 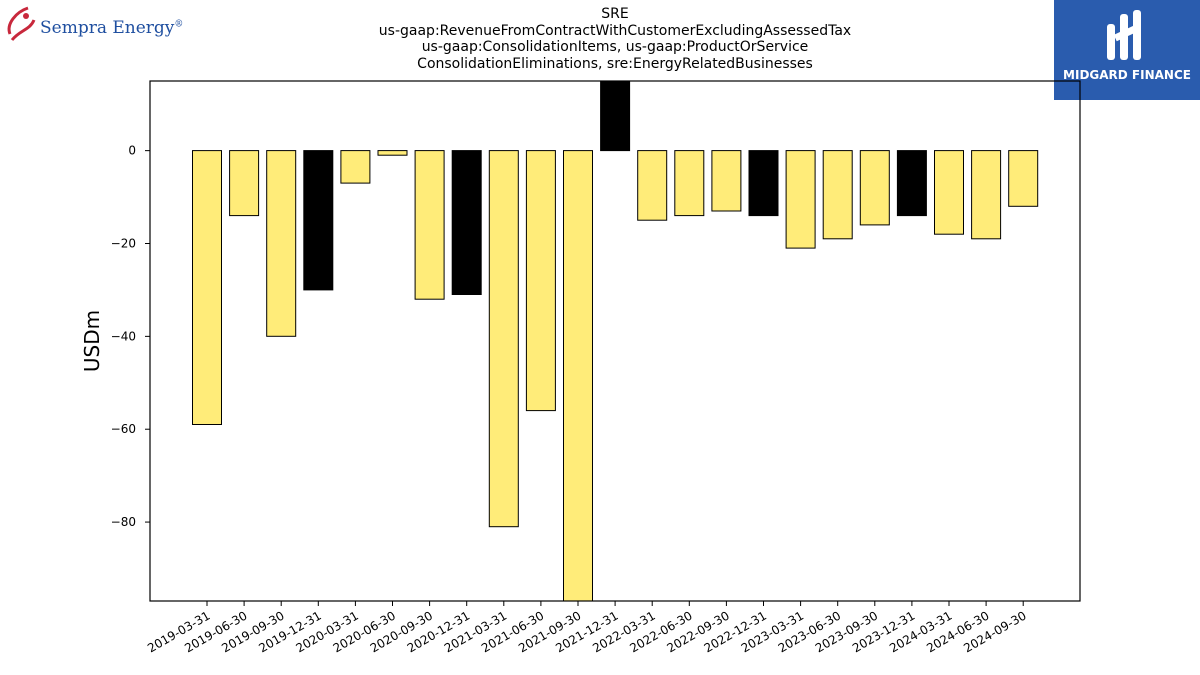 What do you see at coordinates (132, 151) in the screenshot?
I see `y-tick-label: 0` at bounding box center [132, 151].